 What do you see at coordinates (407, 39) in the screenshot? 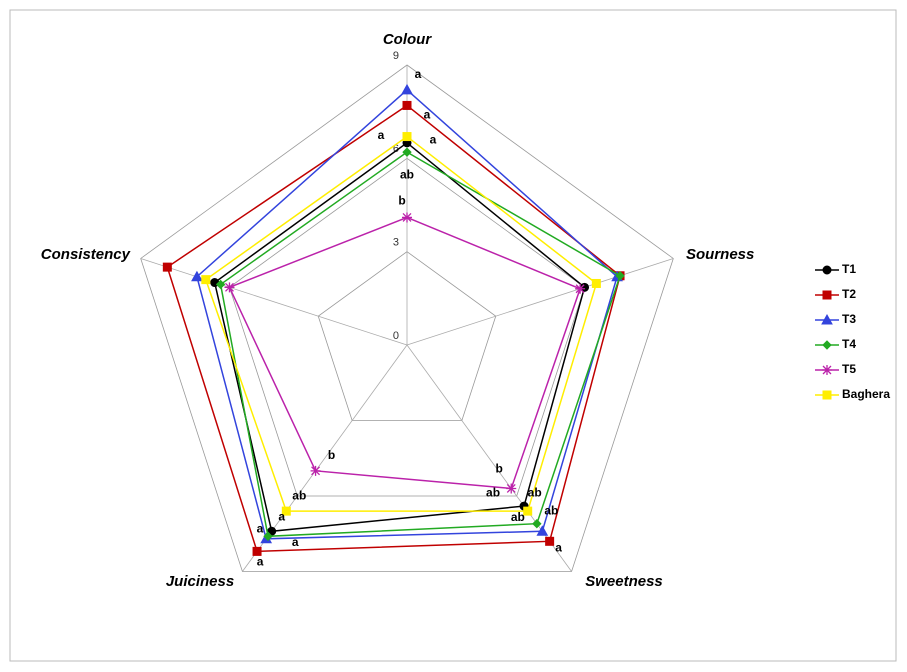
I see `axis-label: Colour` at bounding box center [407, 39].